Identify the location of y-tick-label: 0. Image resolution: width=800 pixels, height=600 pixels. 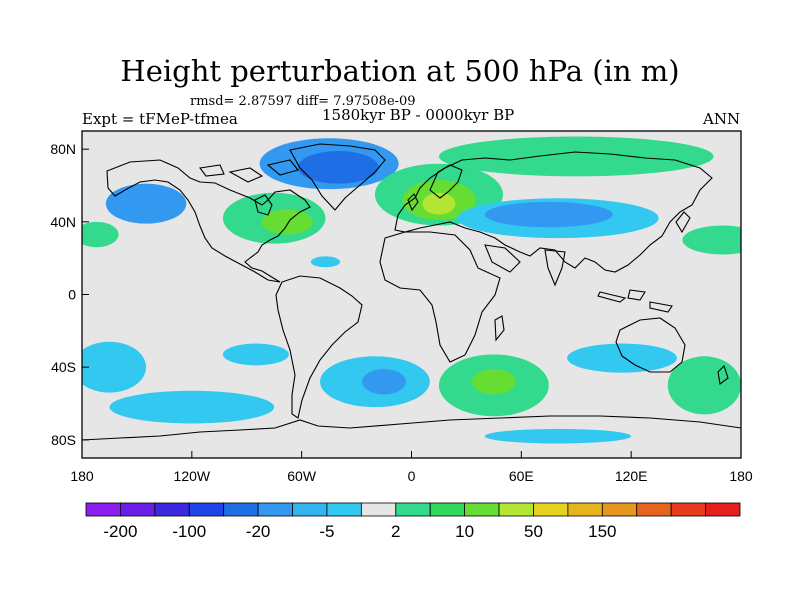
(72, 295).